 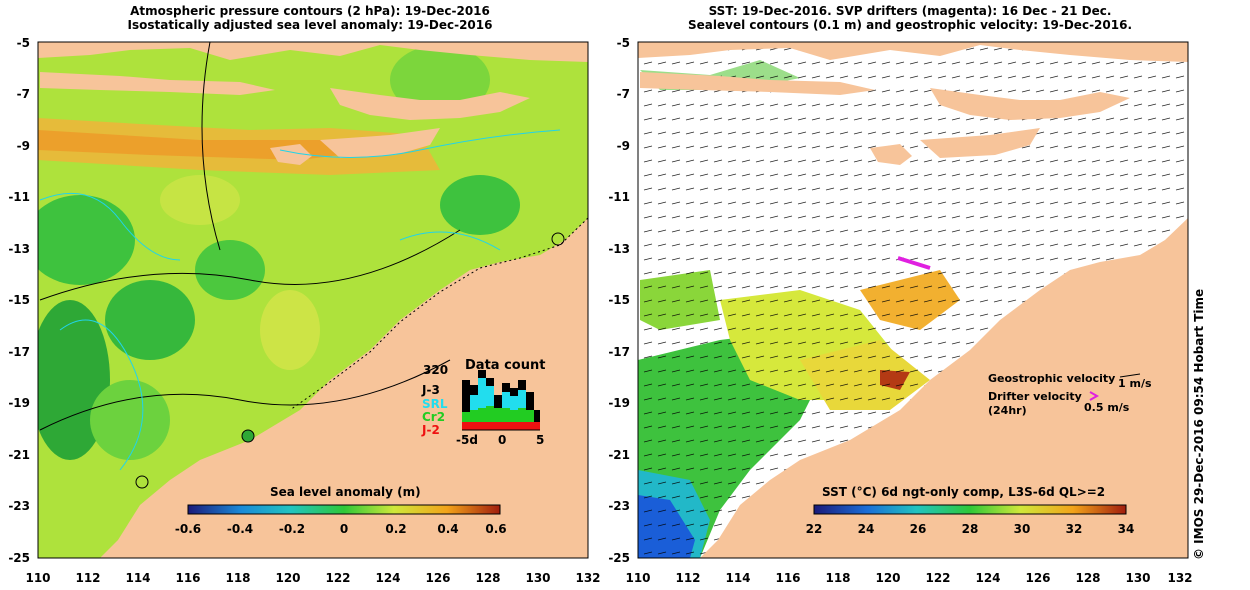 I want to click on left-lat-ticks: -5 -7 -9 -11 -13 -15 -17 -19 -21 -23 -25, so click(x=19, y=300).